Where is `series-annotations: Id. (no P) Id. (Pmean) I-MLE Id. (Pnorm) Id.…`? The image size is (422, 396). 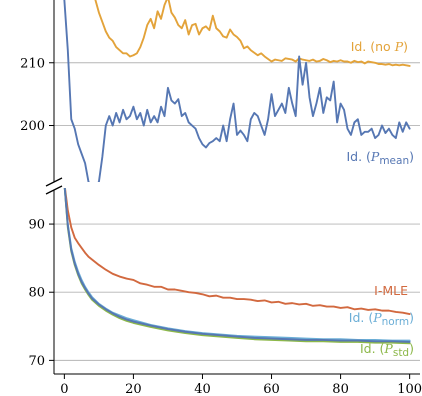 series-annotations: Id. (no P) Id. (Pmean) I-MLE Id. (Pnorm) Id.… is located at coordinates (380, 199).